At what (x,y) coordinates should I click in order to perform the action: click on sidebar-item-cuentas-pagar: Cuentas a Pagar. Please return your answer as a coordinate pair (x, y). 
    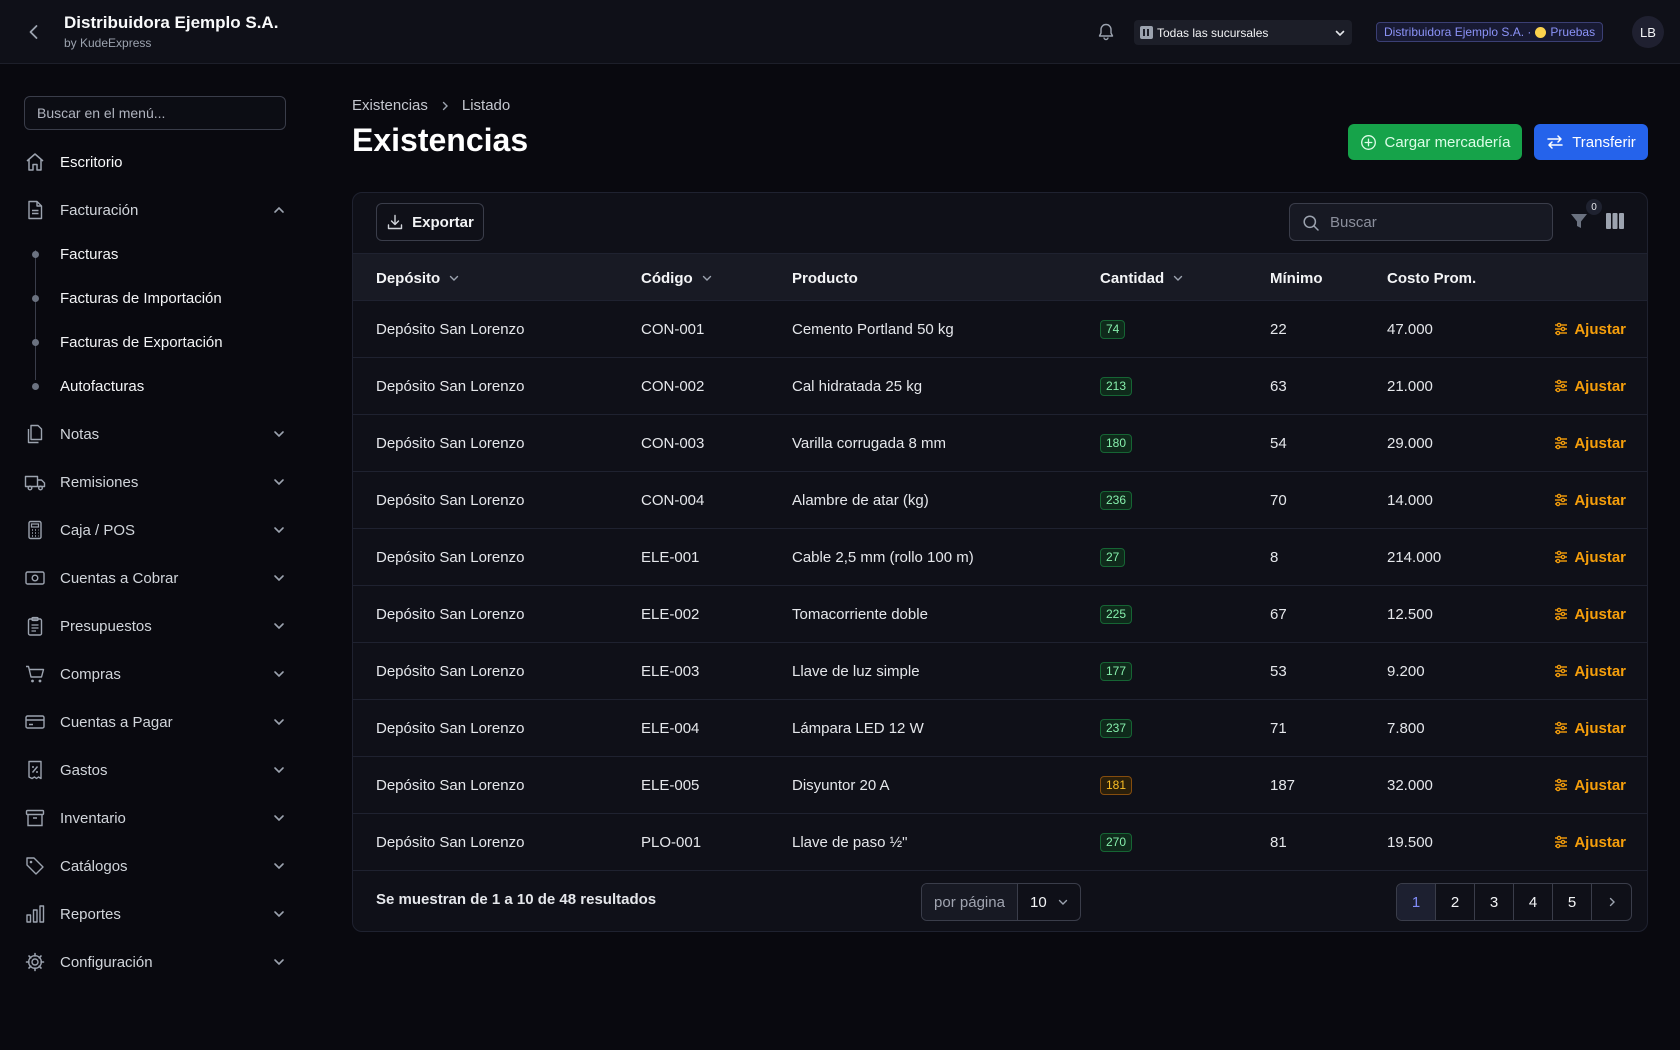
    Looking at the image, I should click on (155, 722).